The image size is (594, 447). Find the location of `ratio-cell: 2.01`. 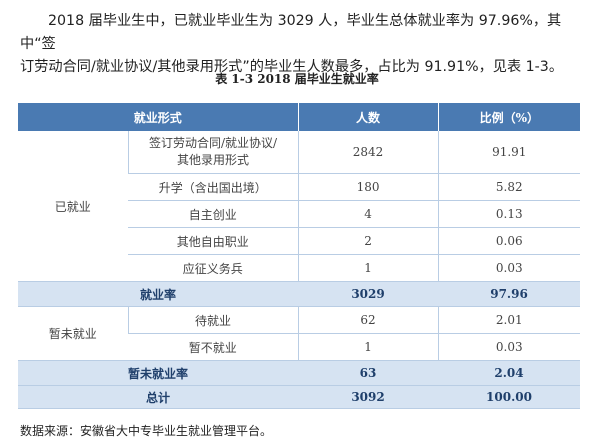

ratio-cell: 2.01 is located at coordinates (509, 320).